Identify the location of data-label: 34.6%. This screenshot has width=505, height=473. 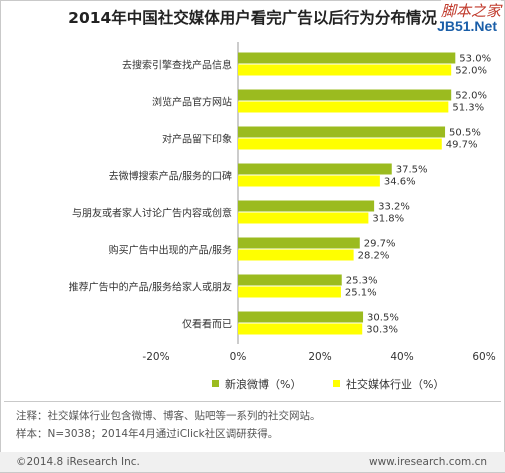
(400, 182).